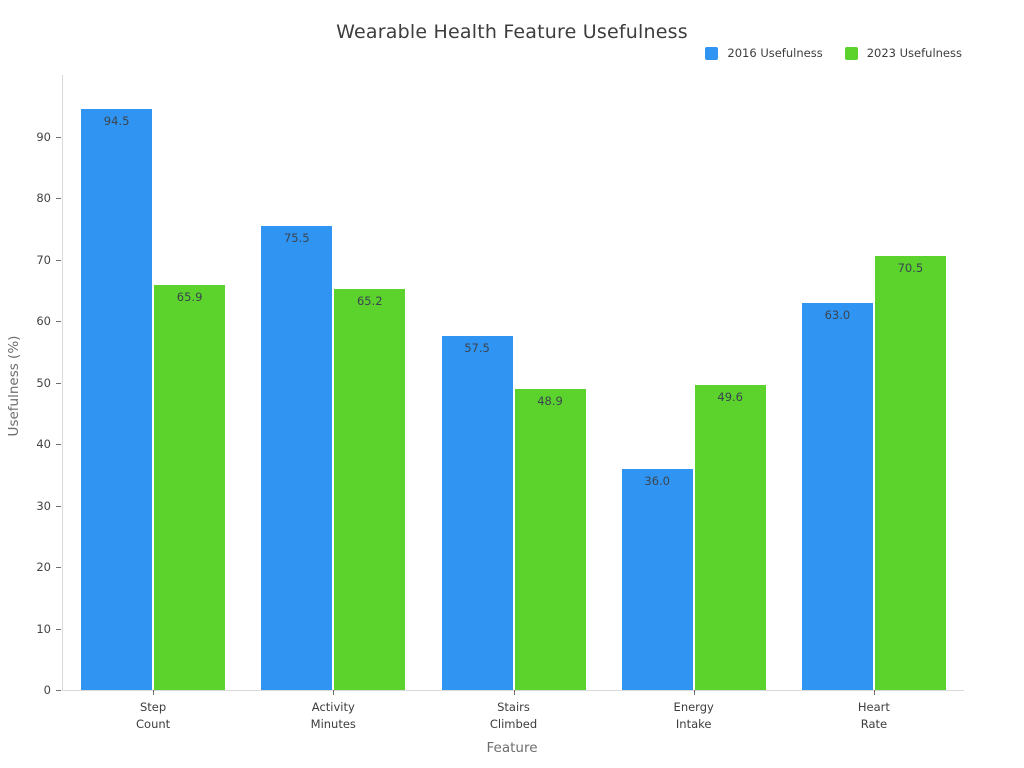 The height and width of the screenshot is (768, 1024). What do you see at coordinates (833, 53) in the screenshot?
I see `legend: 2016 Usefulness 2023 Usefulness` at bounding box center [833, 53].